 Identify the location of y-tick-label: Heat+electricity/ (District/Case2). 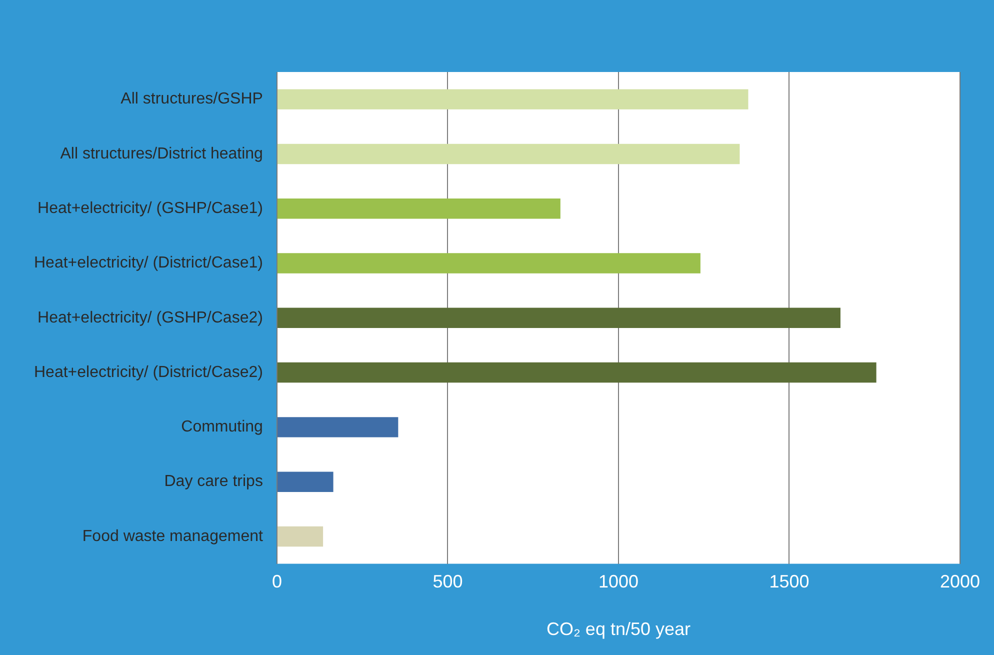
(148, 372).